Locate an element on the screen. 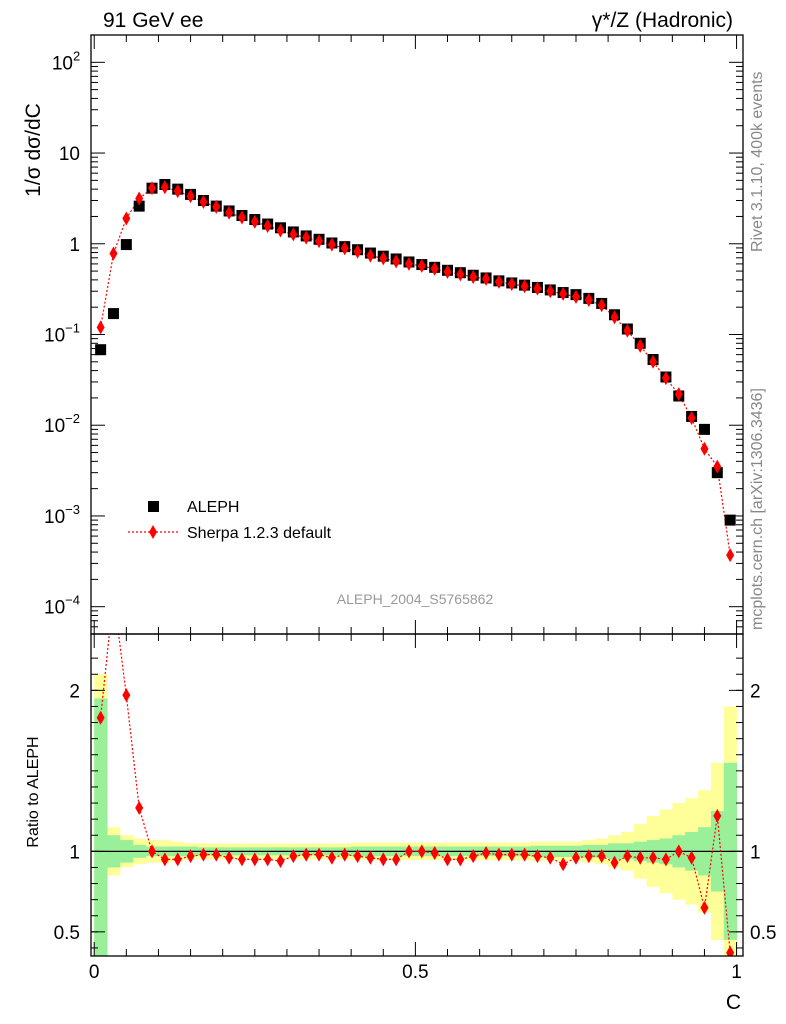 The image size is (786, 1024). analysis-watermark: ALEPH_2004_S5765862 is located at coordinates (415, 599).